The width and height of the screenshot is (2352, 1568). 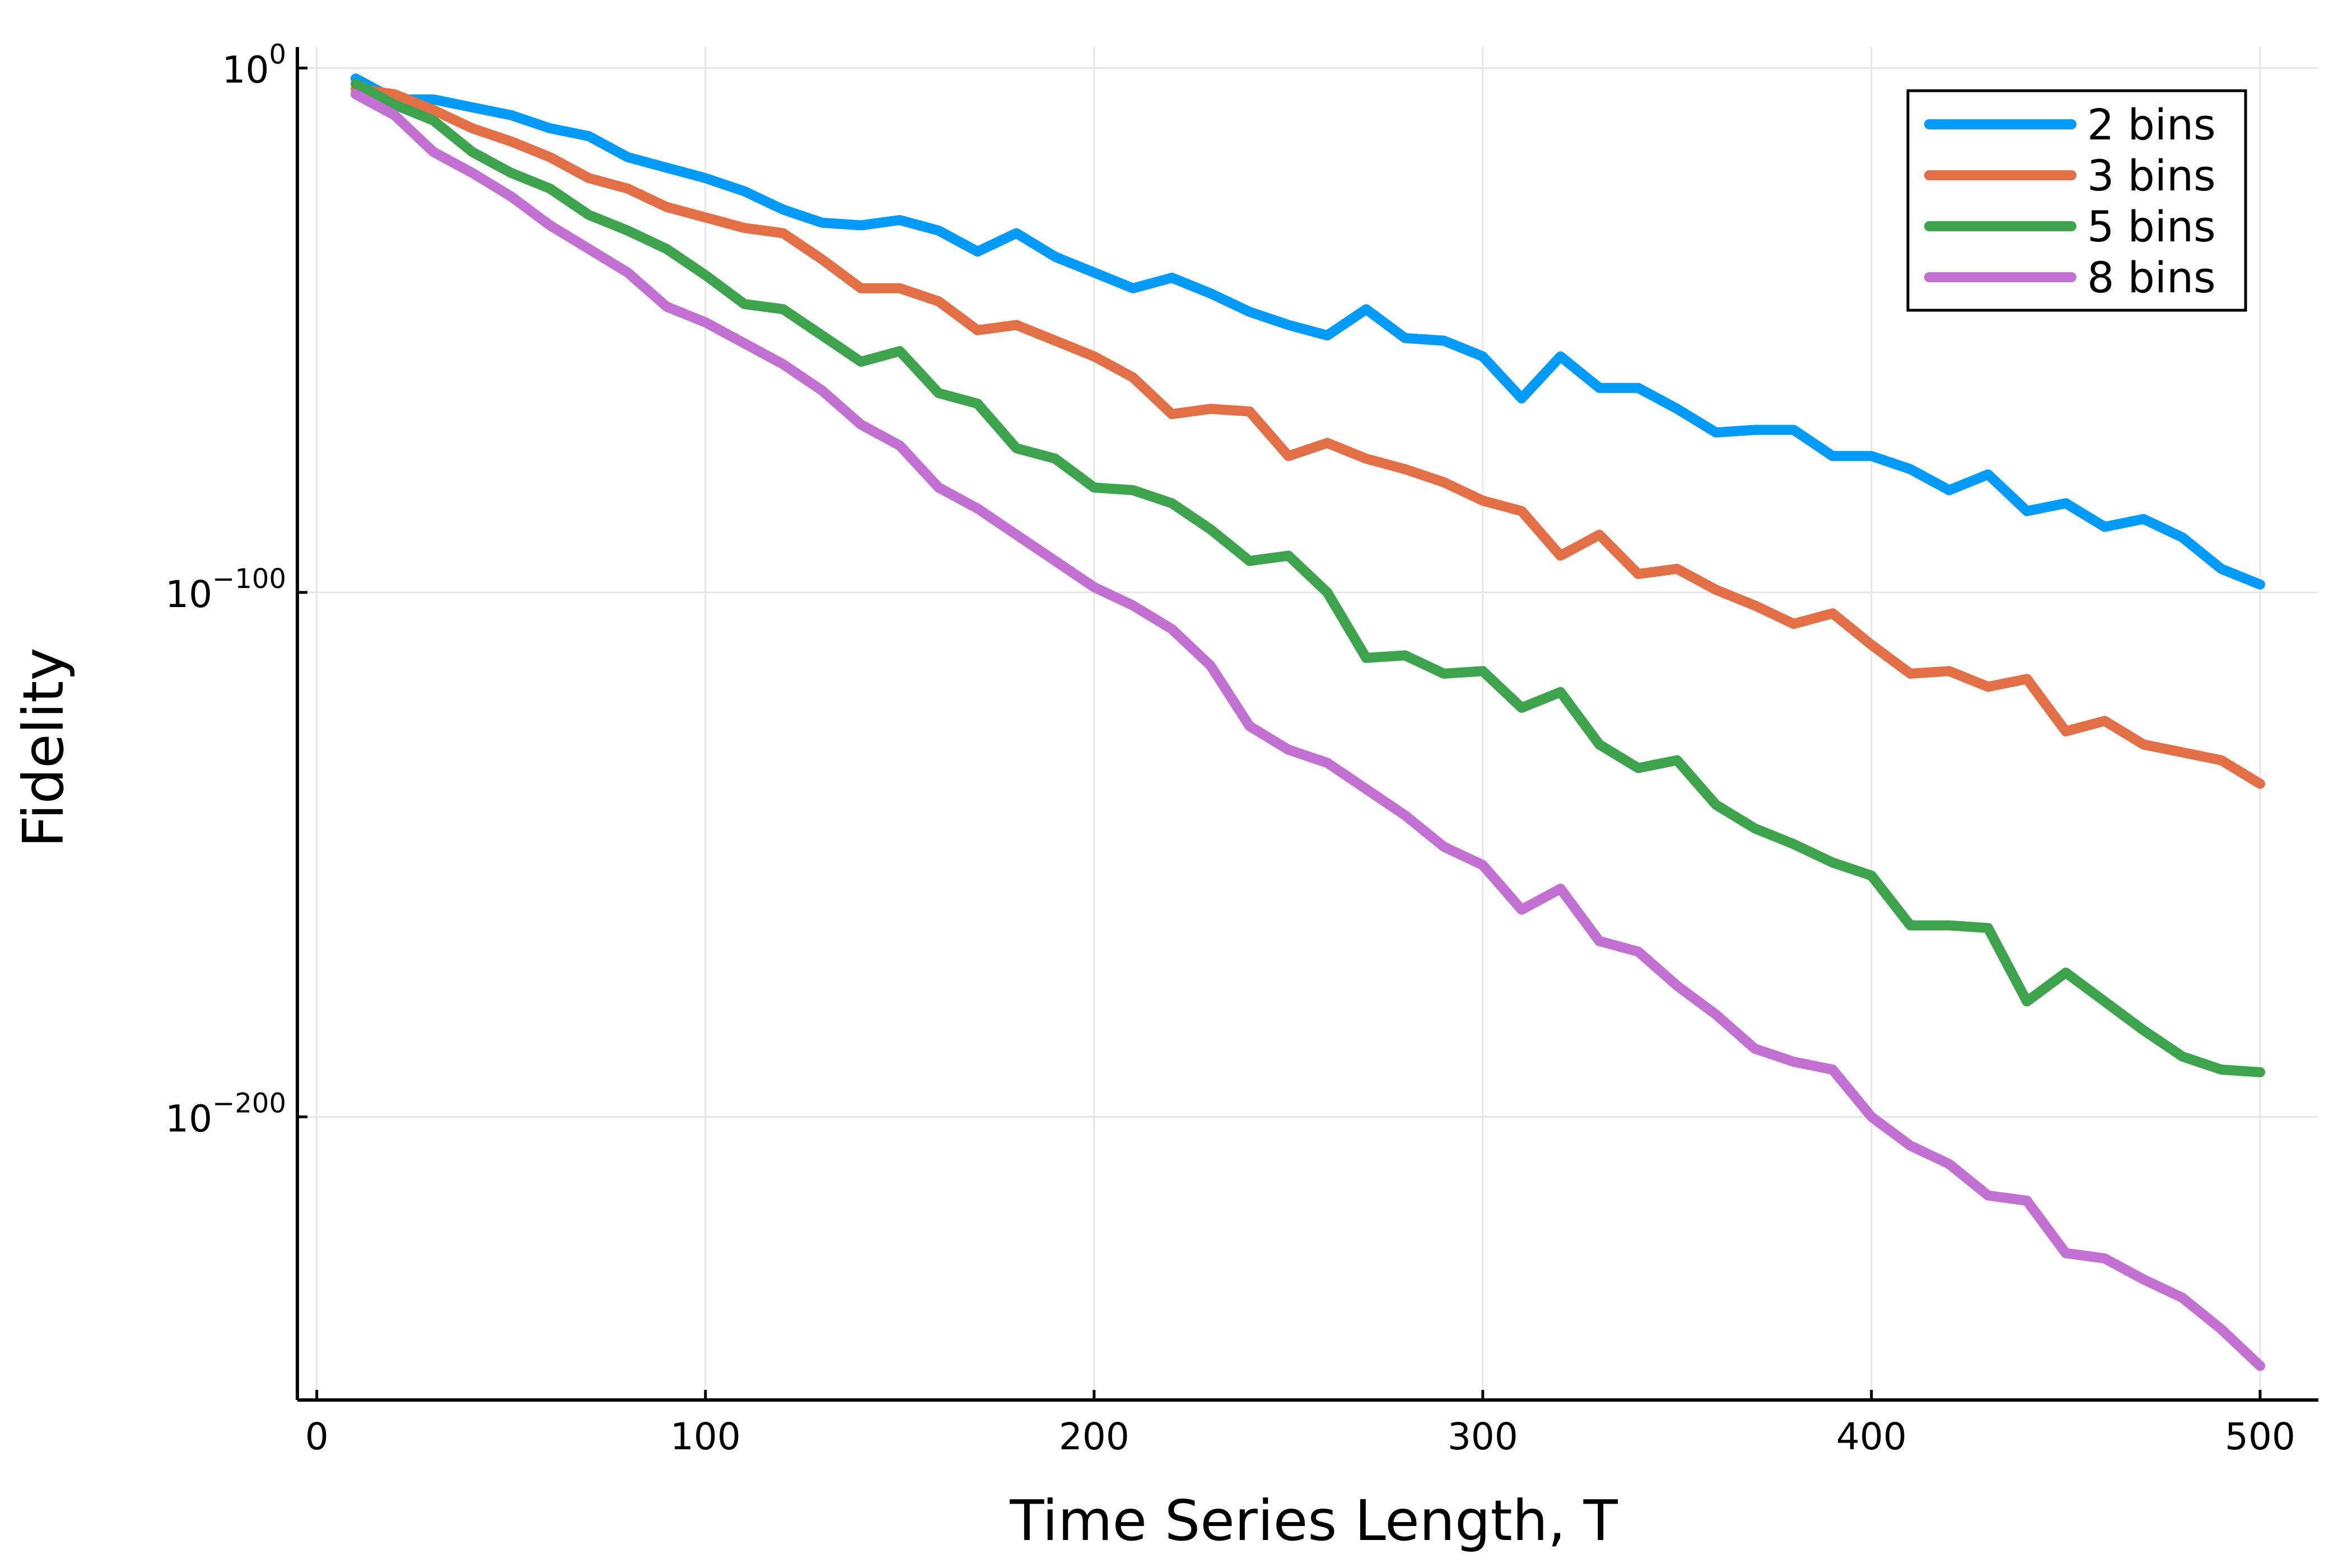 What do you see at coordinates (254, 65) in the screenshot?
I see `y-tick-label-0: 100` at bounding box center [254, 65].